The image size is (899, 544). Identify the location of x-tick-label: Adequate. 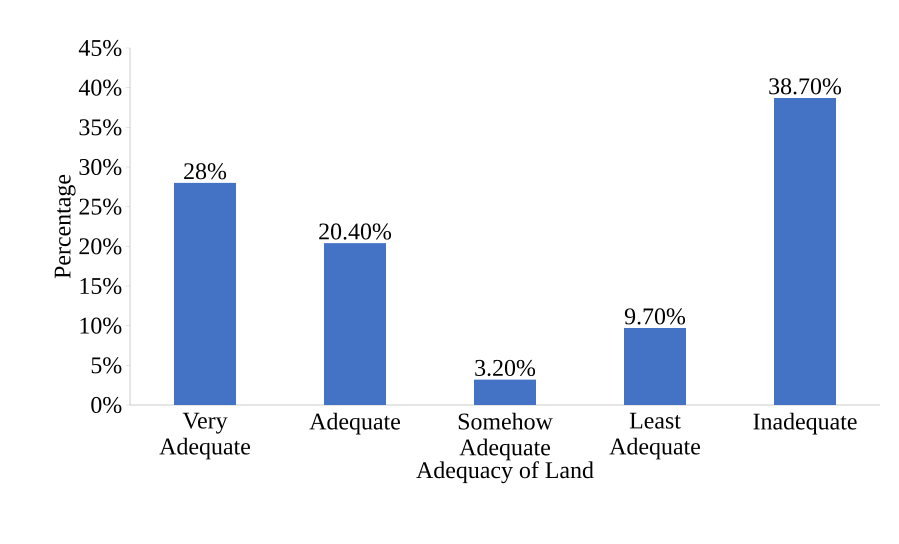
(354, 423).